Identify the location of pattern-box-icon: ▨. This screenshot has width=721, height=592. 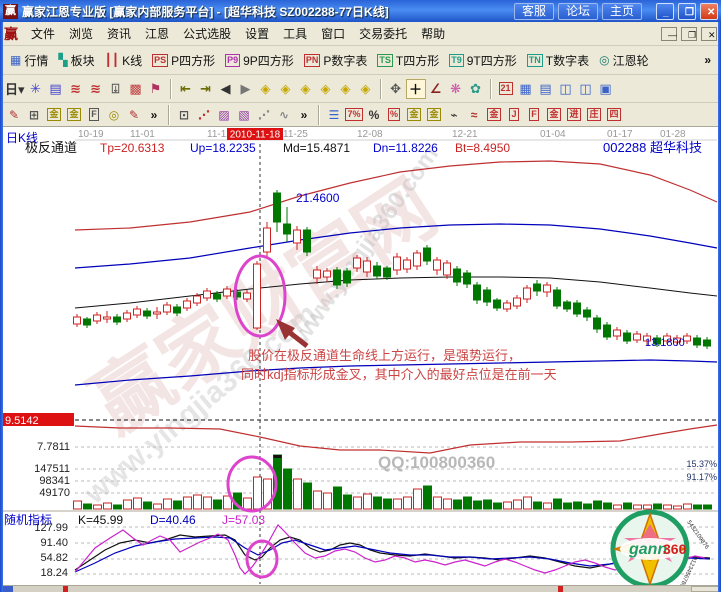
(224, 114).